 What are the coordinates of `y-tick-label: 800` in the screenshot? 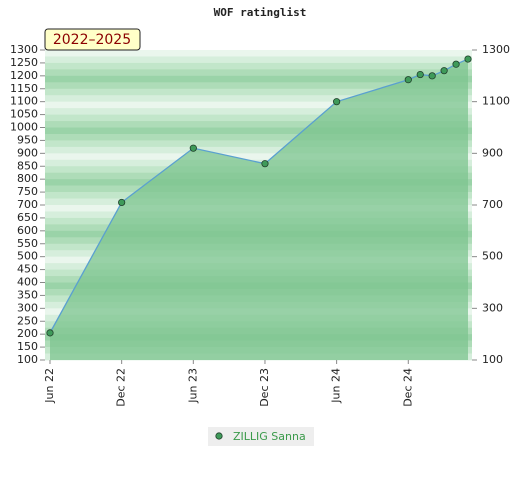 It's located at (27, 178).